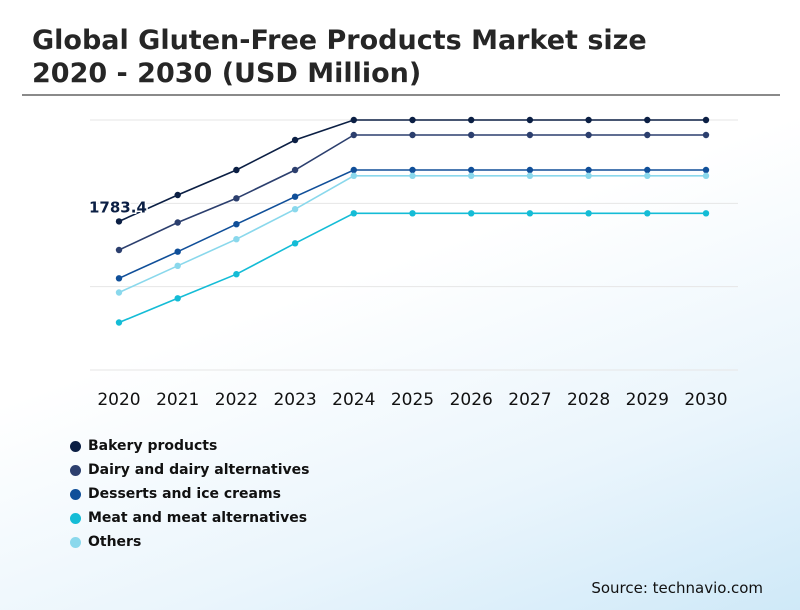 The height and width of the screenshot is (610, 800). What do you see at coordinates (353, 400) in the screenshot?
I see `x-tick-label: 2024` at bounding box center [353, 400].